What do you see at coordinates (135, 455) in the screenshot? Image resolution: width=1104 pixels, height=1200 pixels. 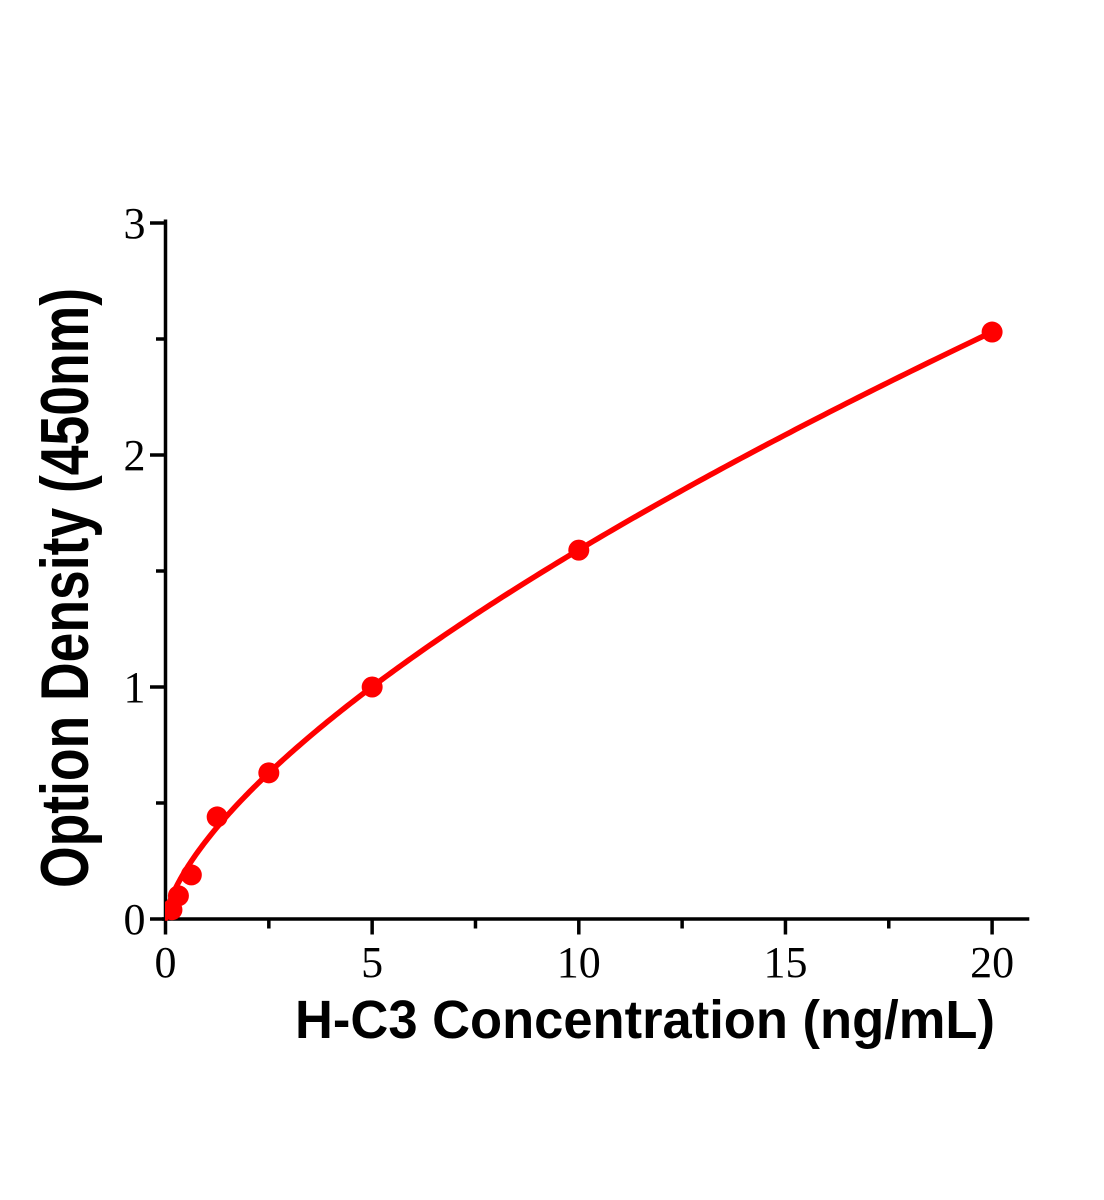 I see `y-tick-label: 2` at bounding box center [135, 455].